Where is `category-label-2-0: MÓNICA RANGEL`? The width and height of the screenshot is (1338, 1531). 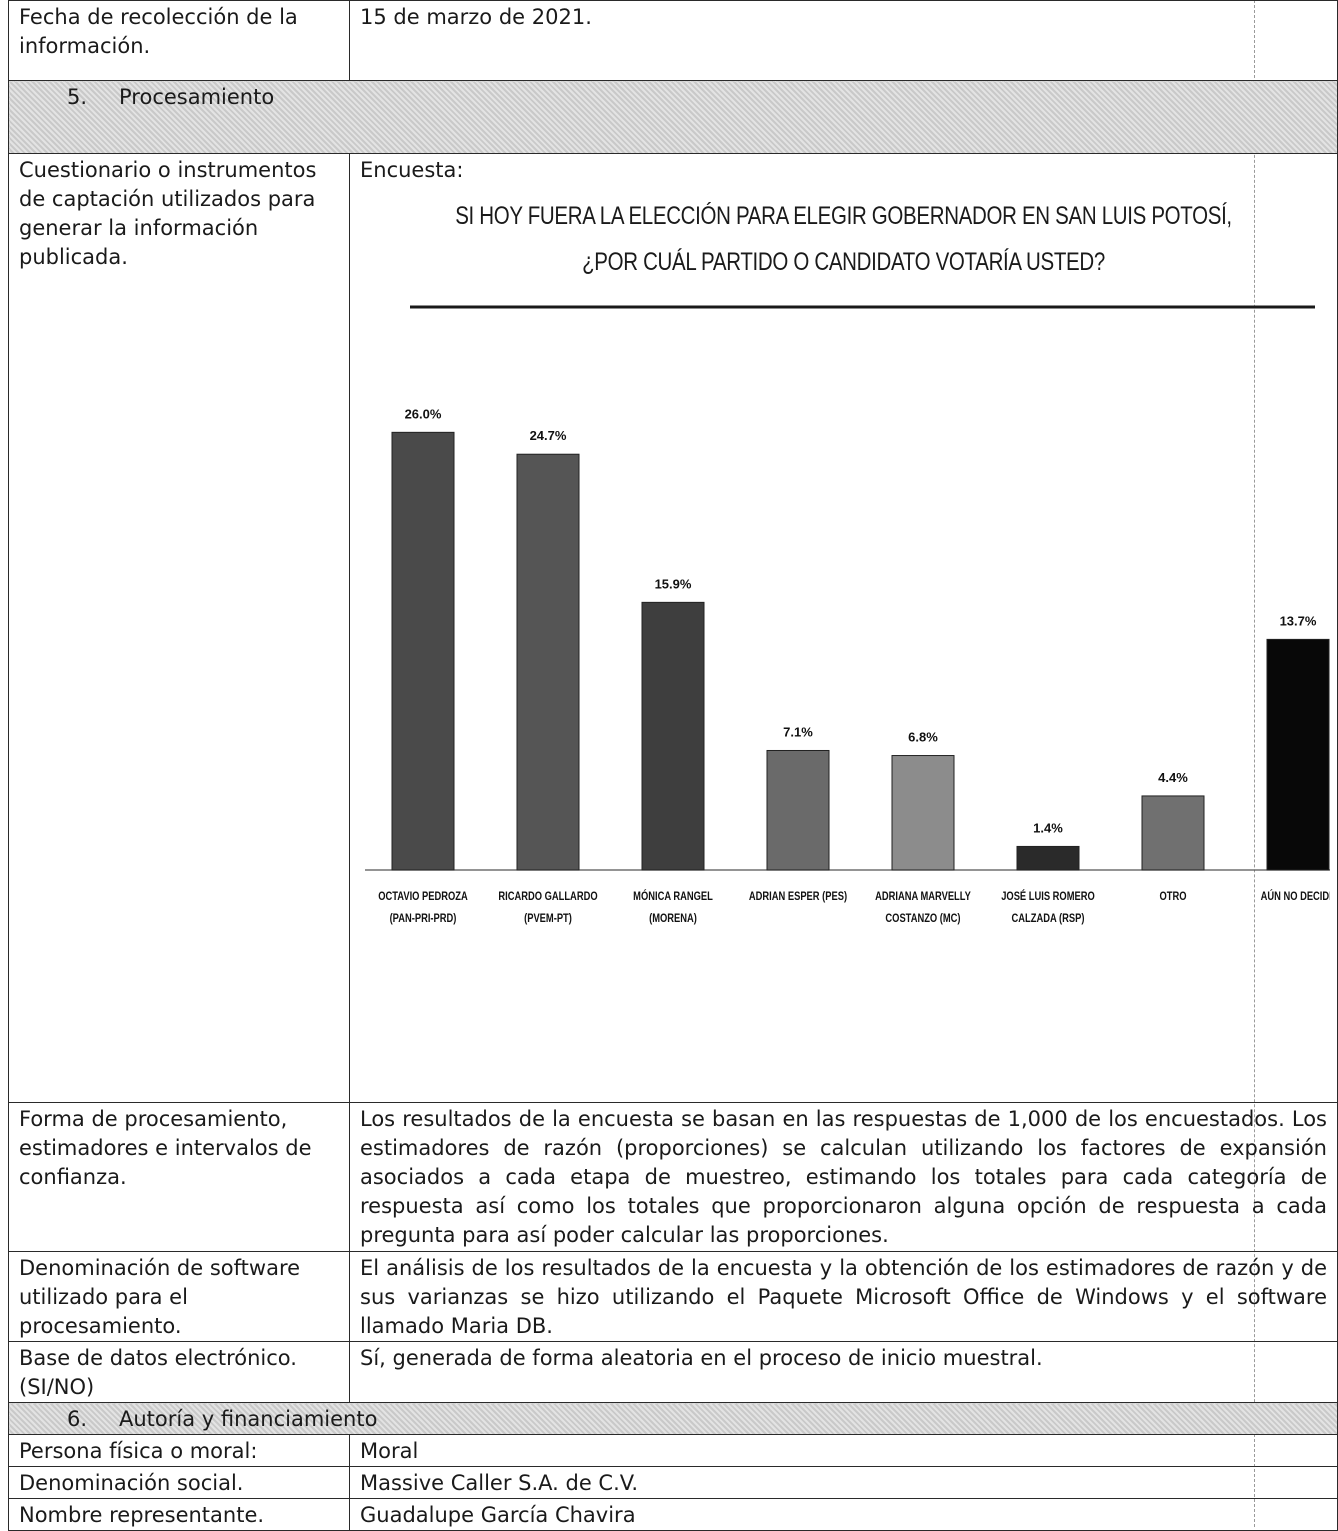
category-label-2-0: MÓNICA RANGEL is located at coordinates (673, 896).